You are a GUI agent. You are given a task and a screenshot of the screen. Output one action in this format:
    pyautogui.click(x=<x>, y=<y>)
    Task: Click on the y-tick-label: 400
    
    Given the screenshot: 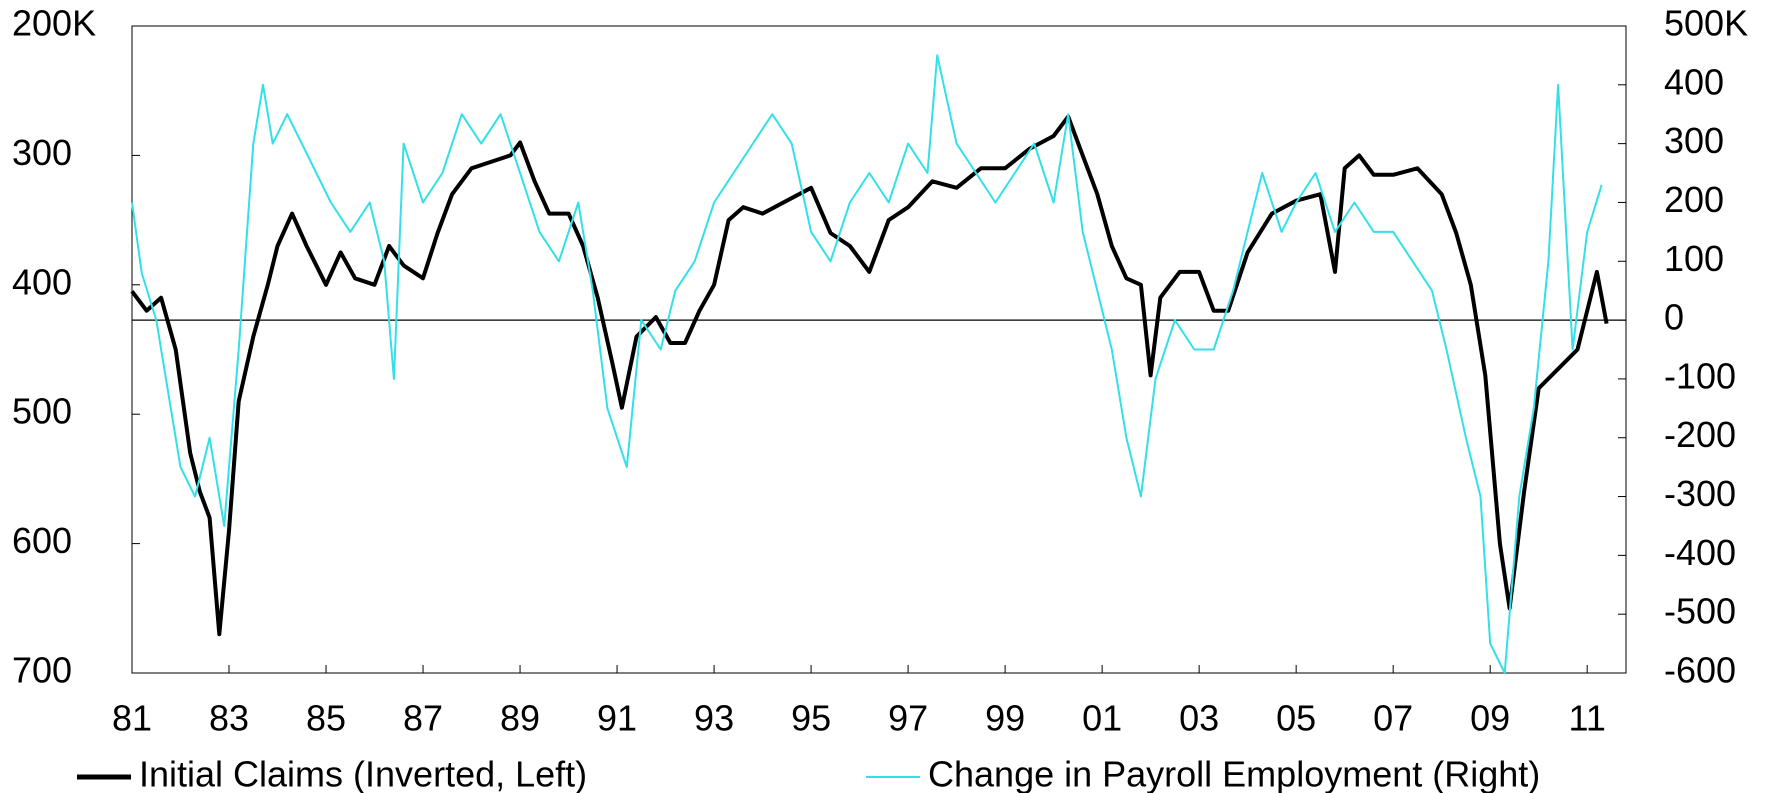 What is the action you would take?
    pyautogui.click(x=42, y=281)
    